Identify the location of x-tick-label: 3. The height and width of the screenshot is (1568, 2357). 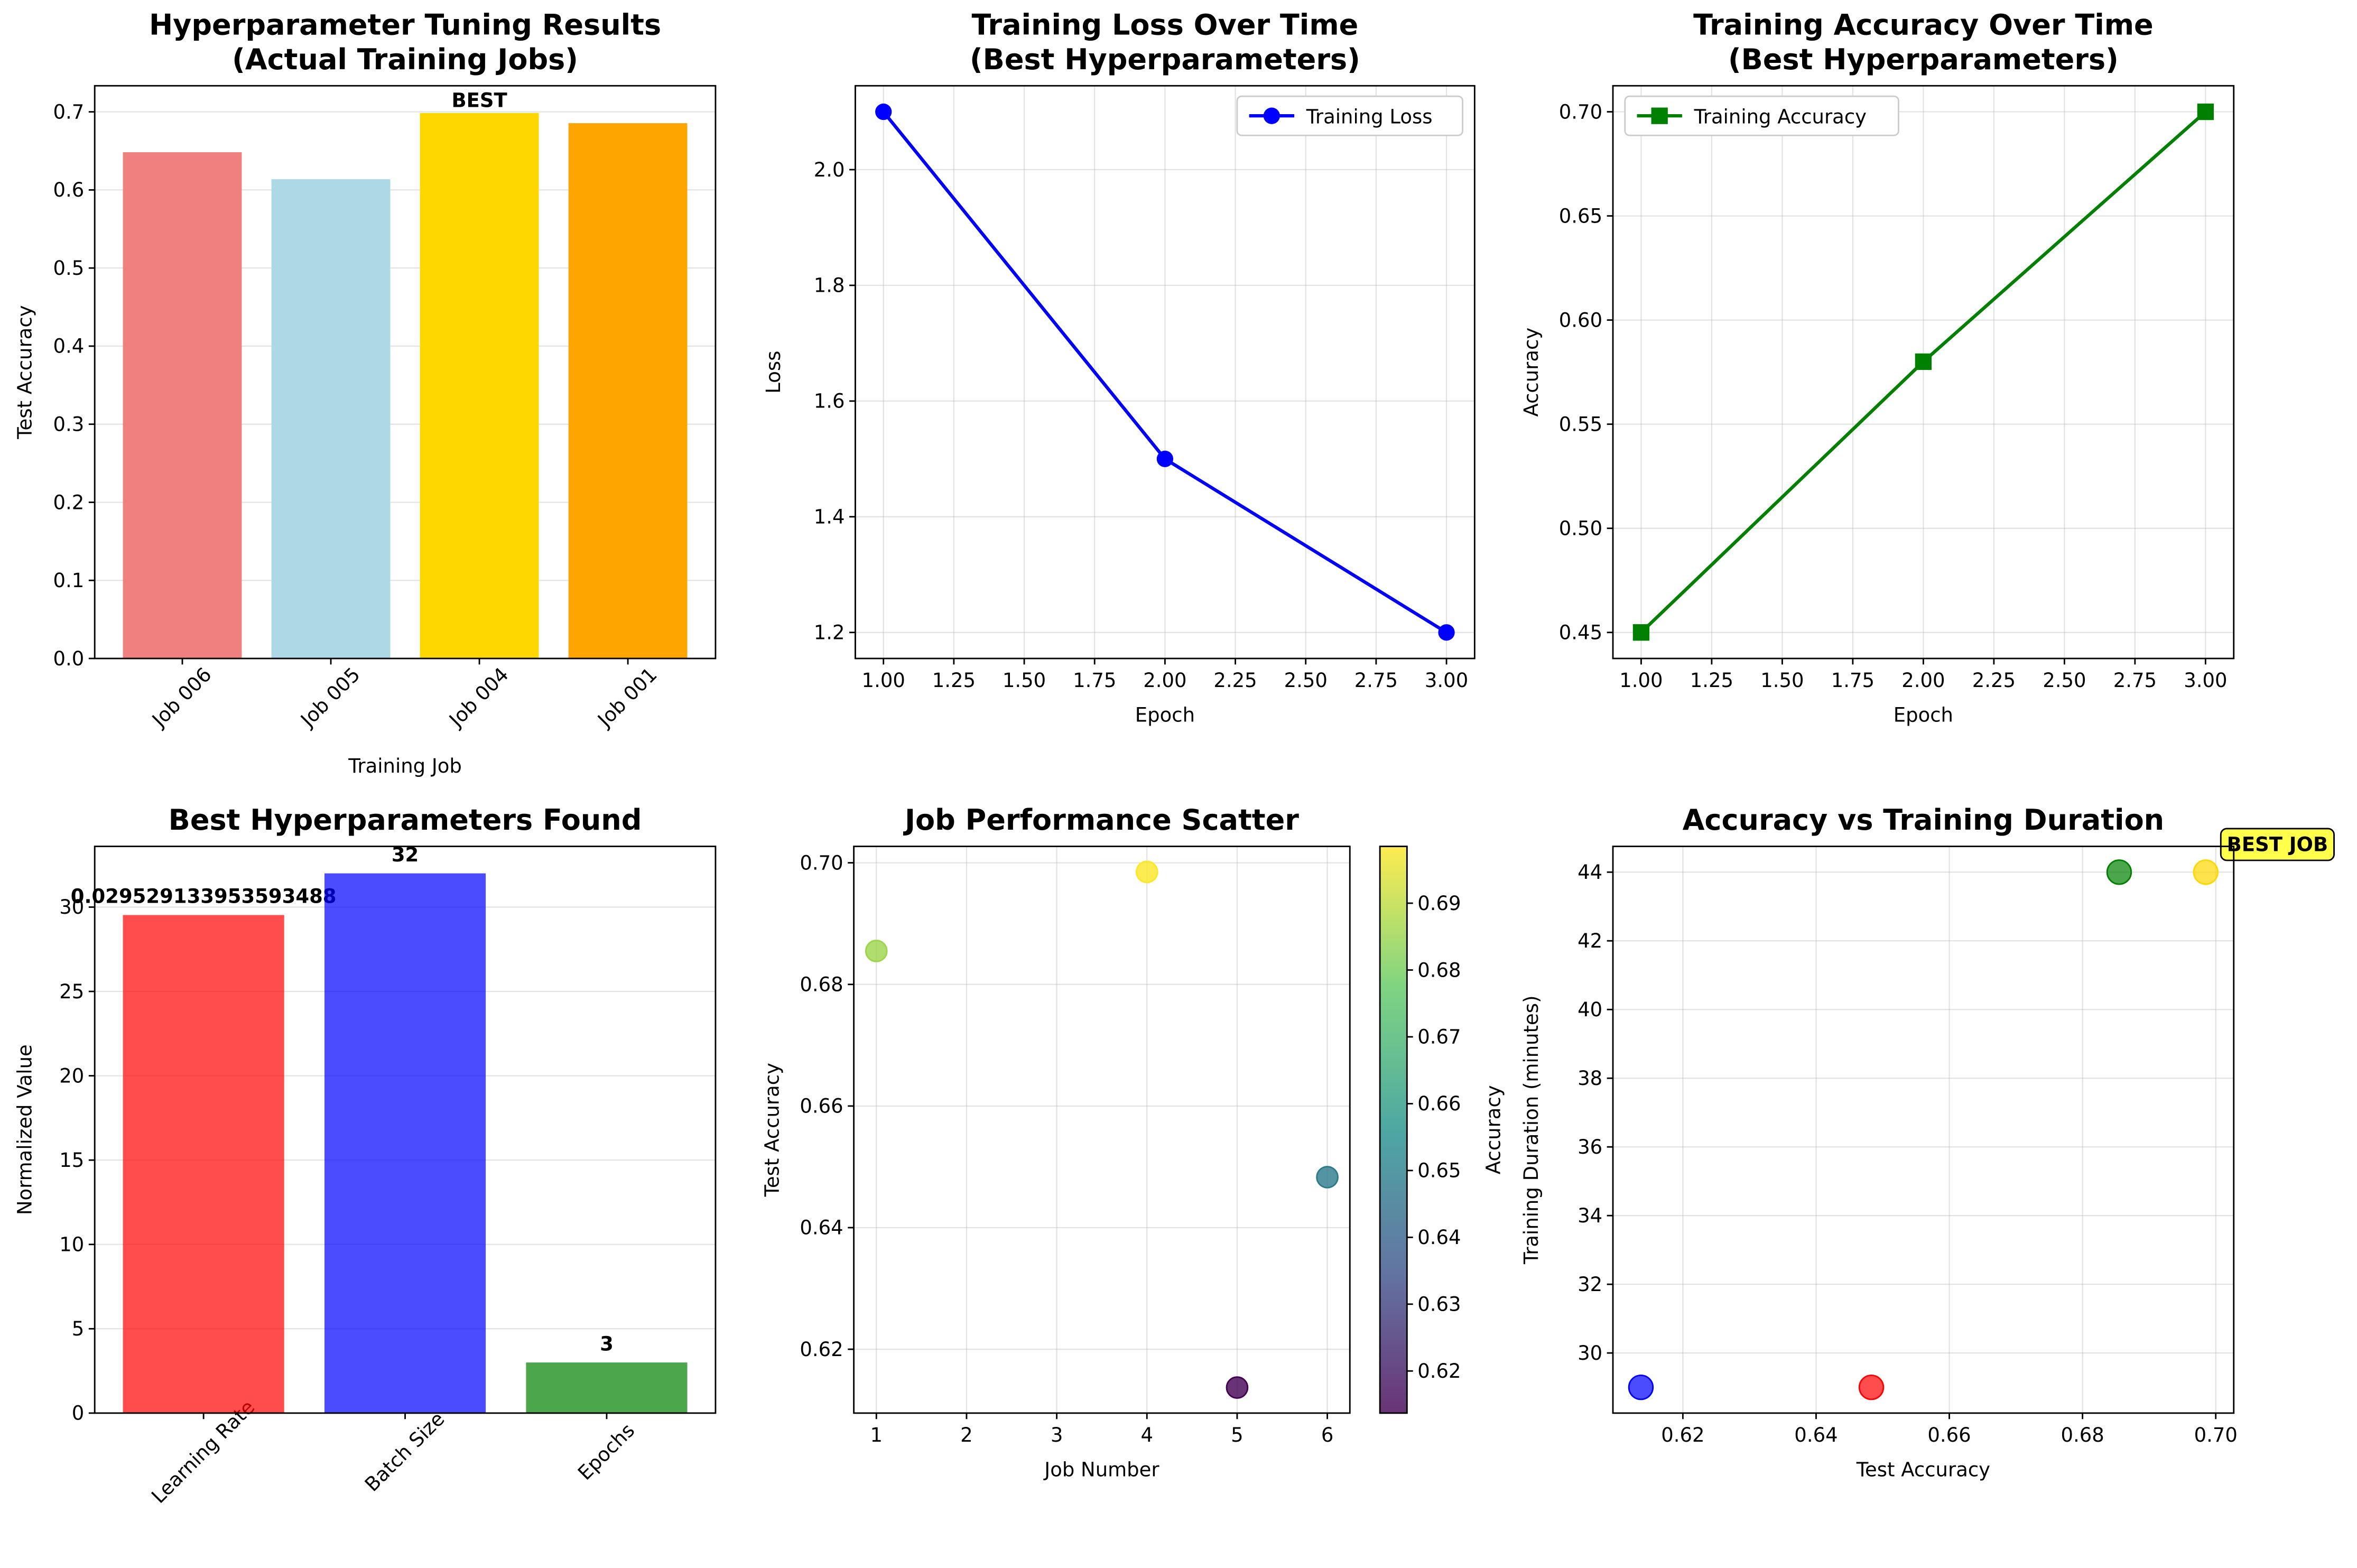
(1057, 1435).